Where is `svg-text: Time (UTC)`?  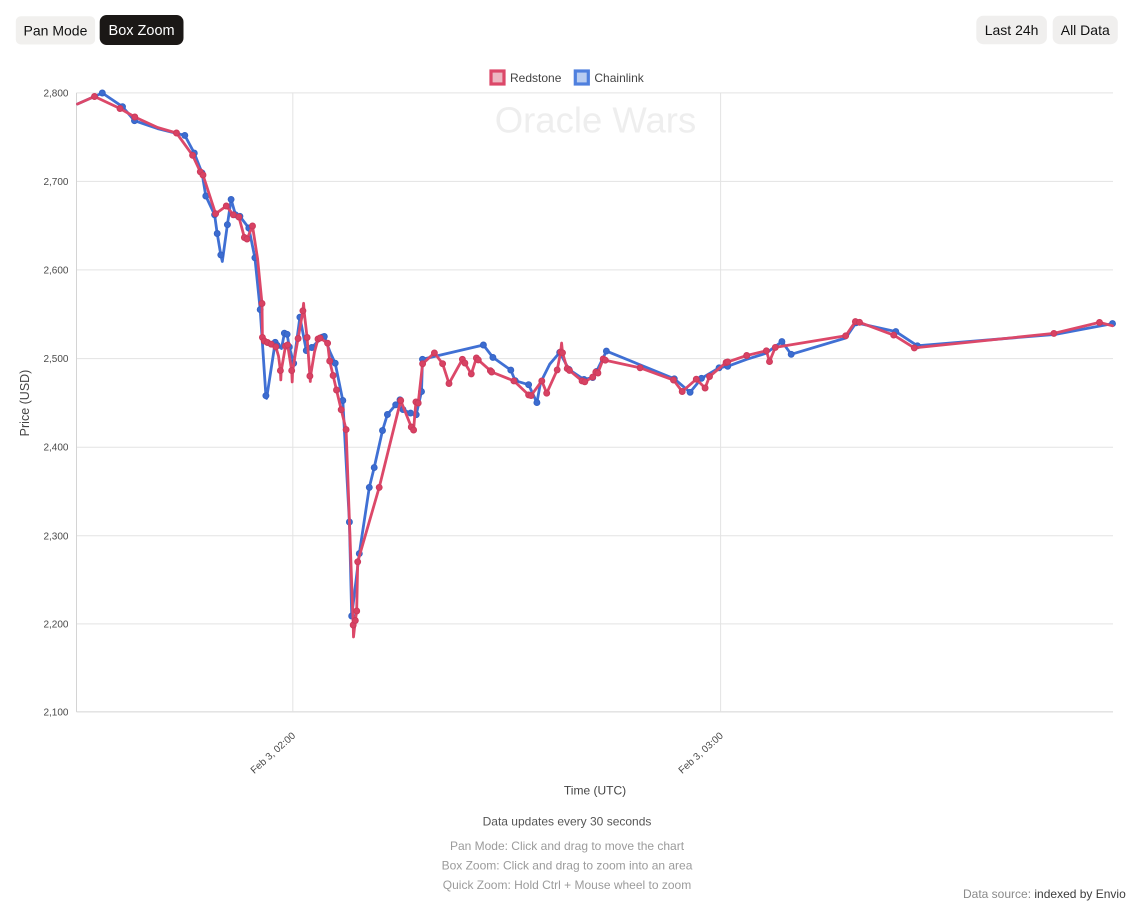 svg-text: Time (UTC) is located at coordinates (595, 791).